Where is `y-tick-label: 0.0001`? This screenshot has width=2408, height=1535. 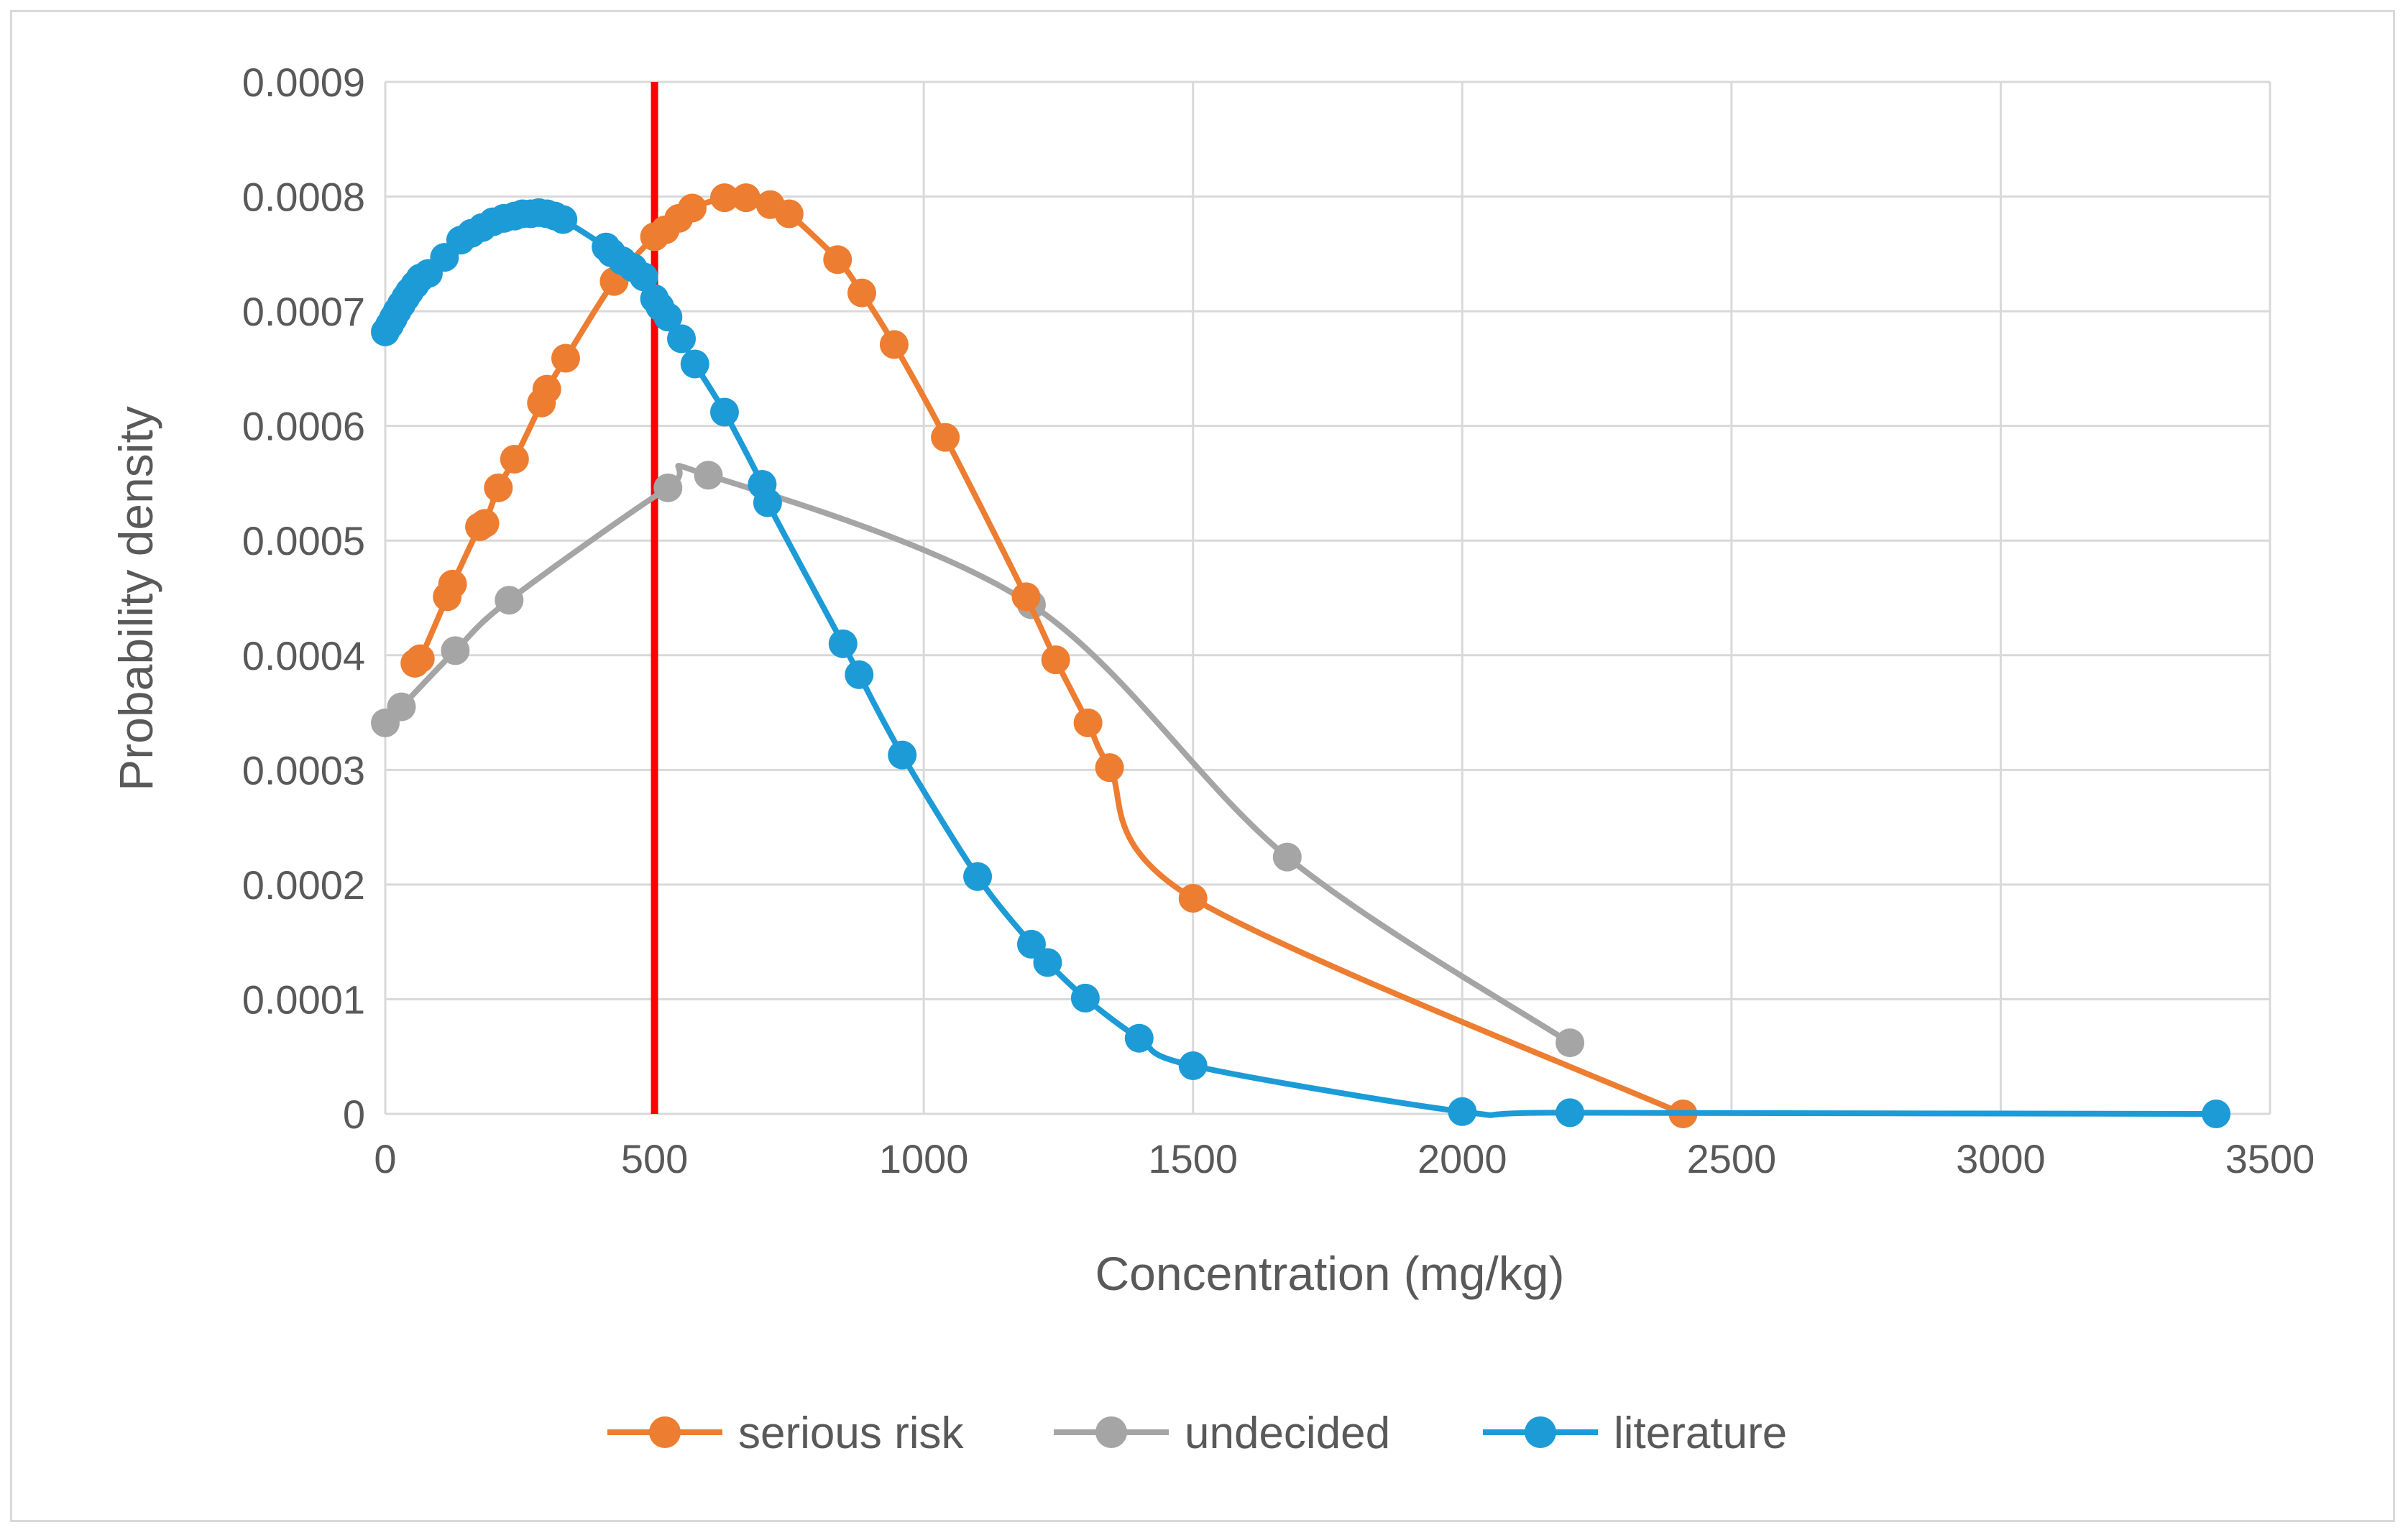 y-tick-label: 0.0001 is located at coordinates (303, 999).